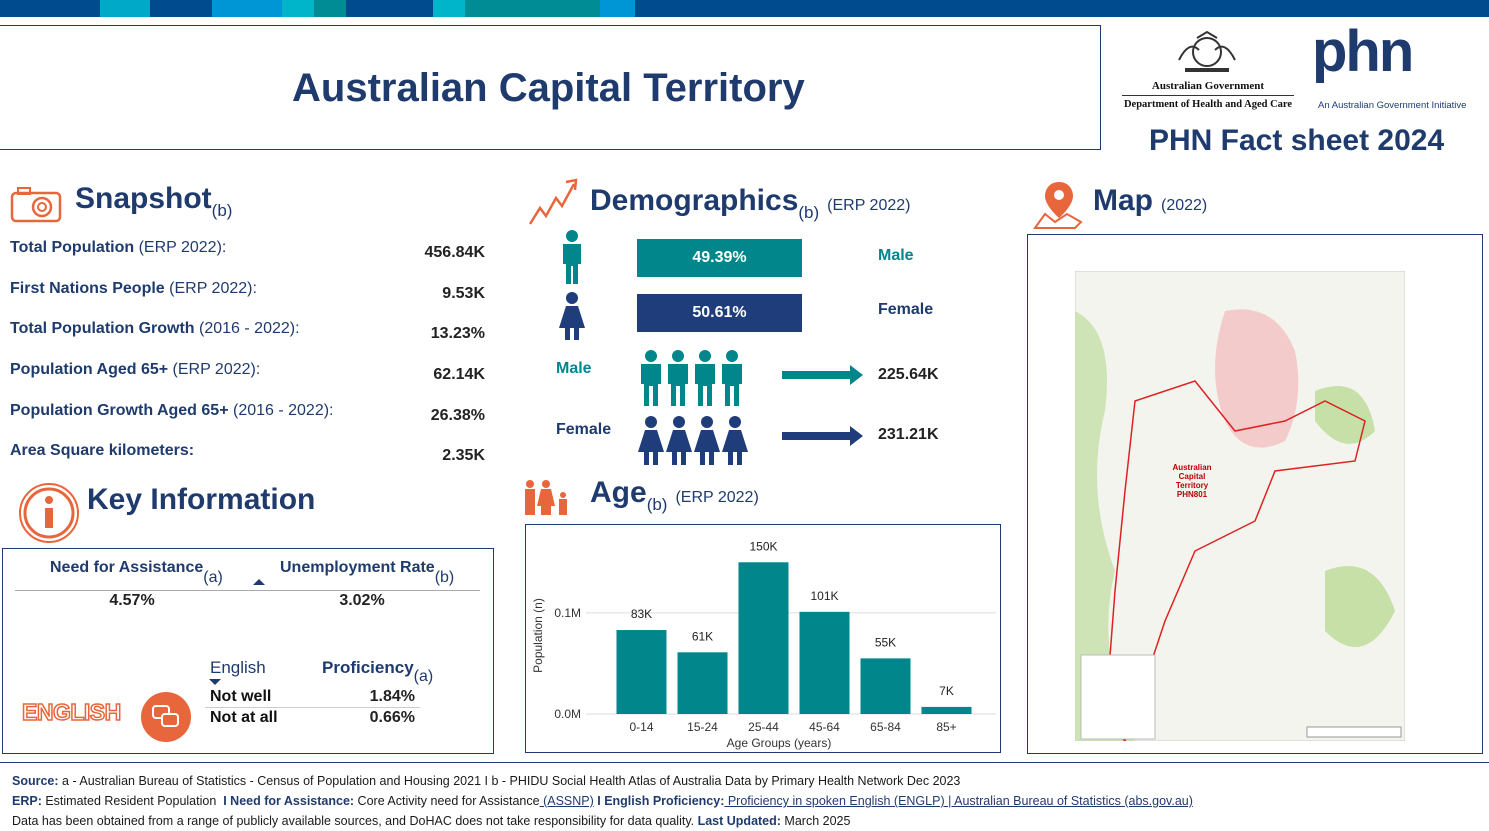  What do you see at coordinates (763, 546) in the screenshot?
I see `data-label: 150K` at bounding box center [763, 546].